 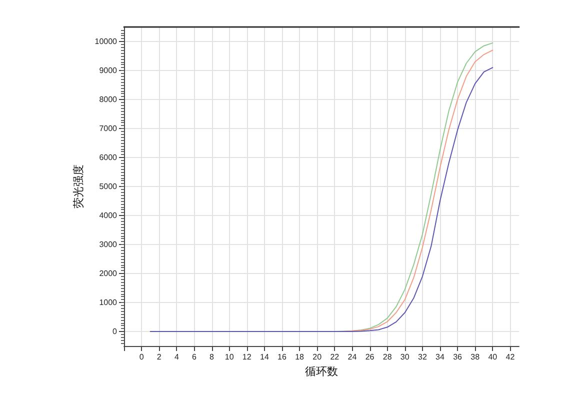 What do you see at coordinates (108, 215) in the screenshot?
I see `y-tick-label: 4000` at bounding box center [108, 215].